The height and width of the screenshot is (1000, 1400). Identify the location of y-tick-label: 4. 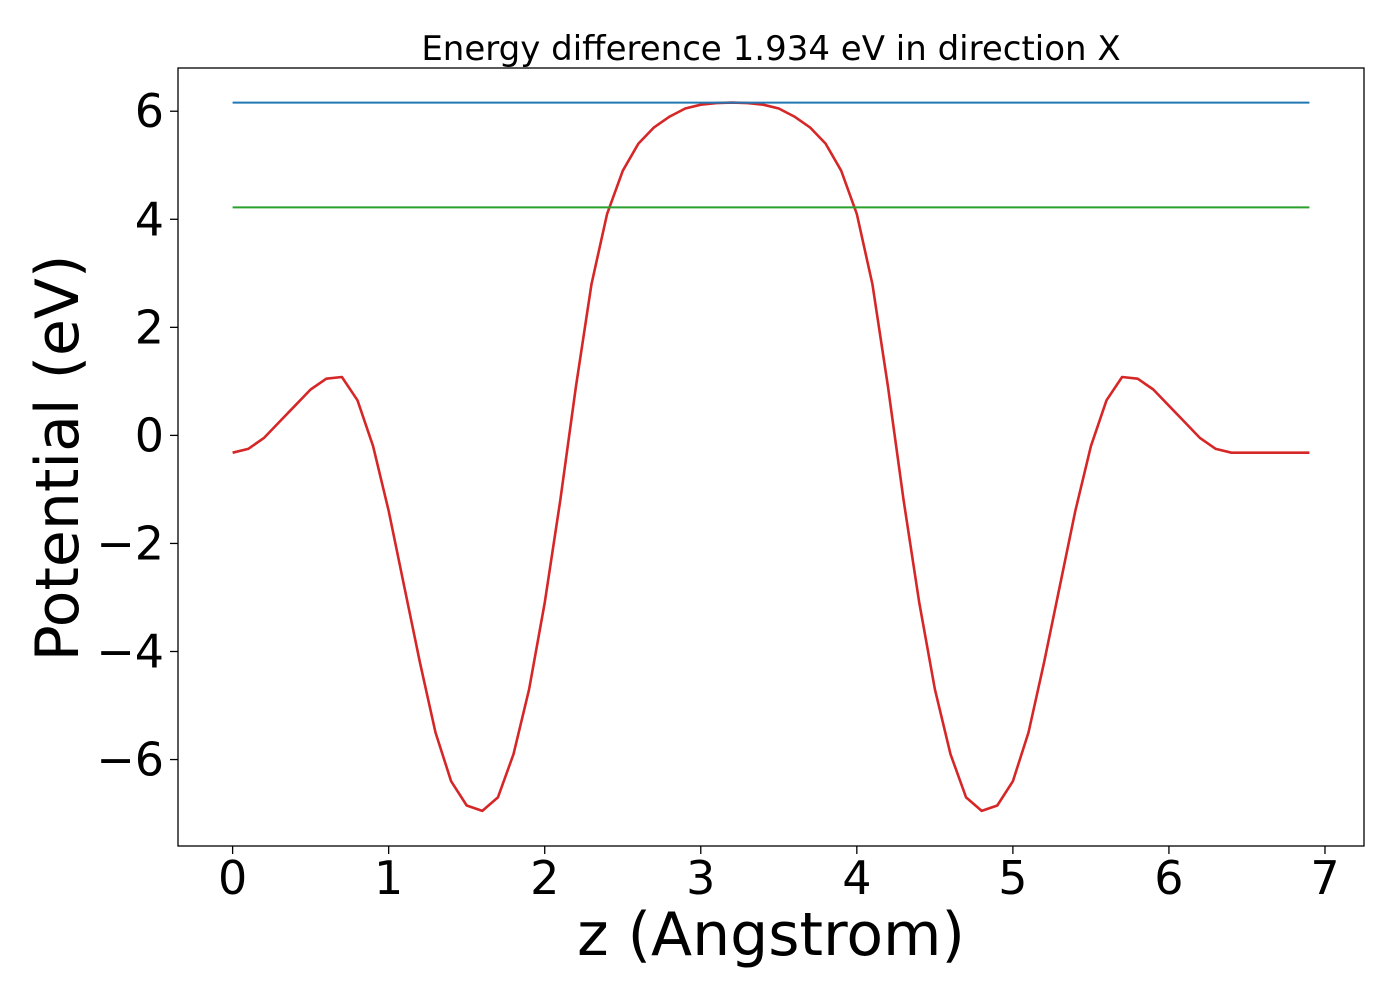
(149, 219).